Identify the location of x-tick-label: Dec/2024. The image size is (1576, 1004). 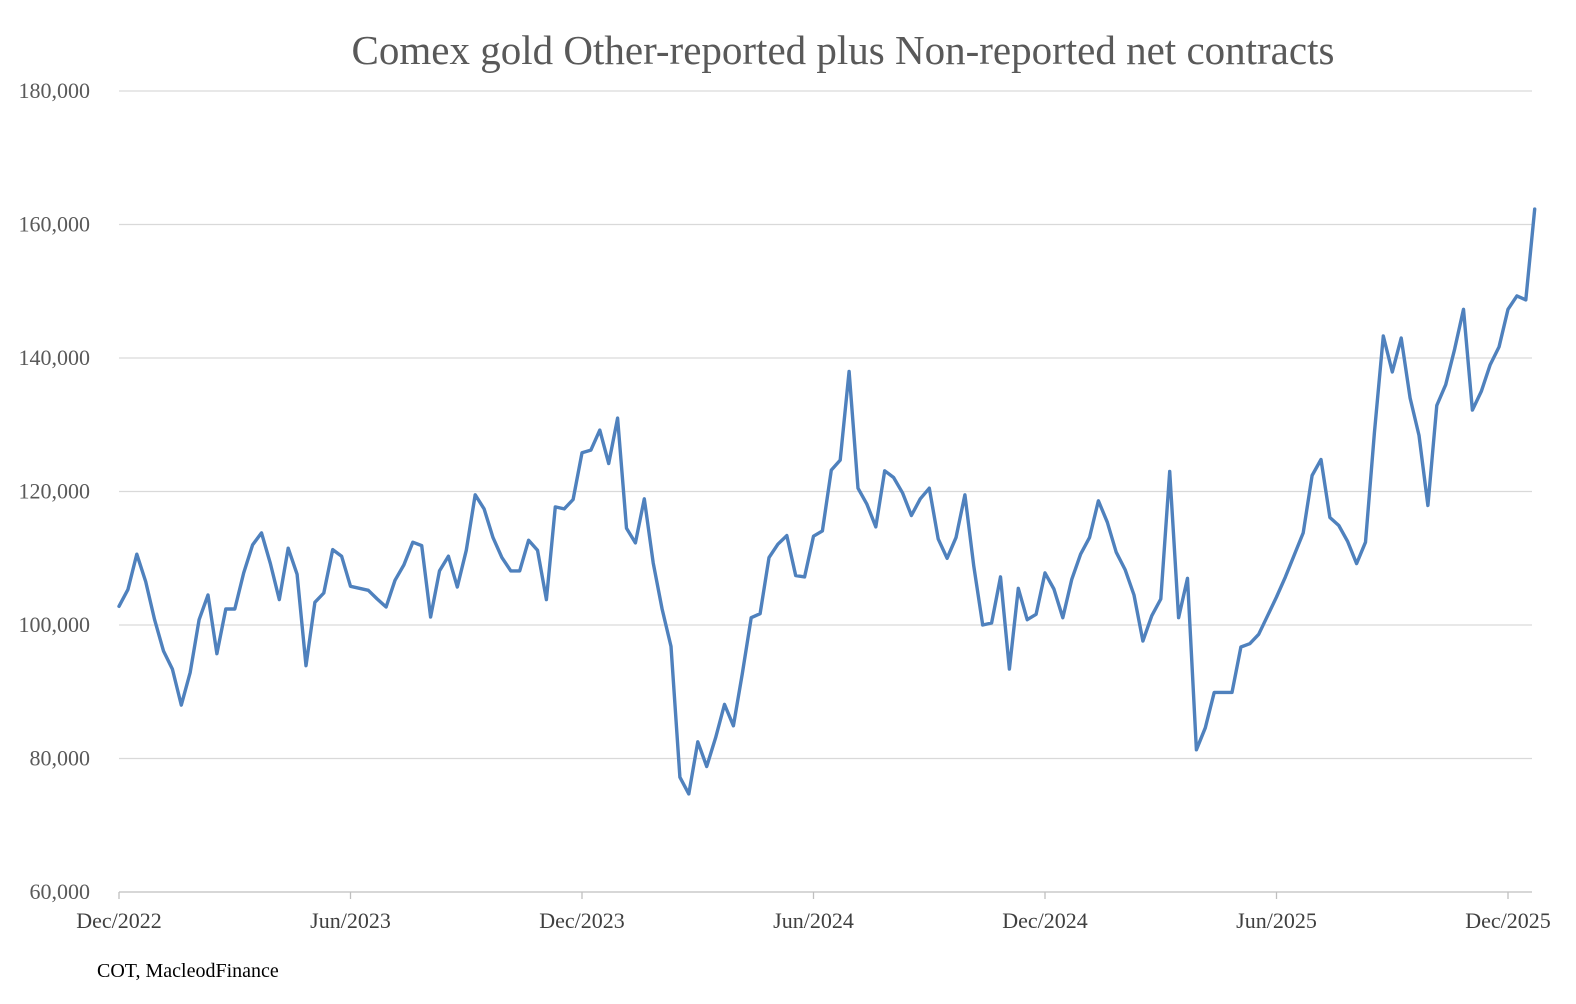
(1045, 920).